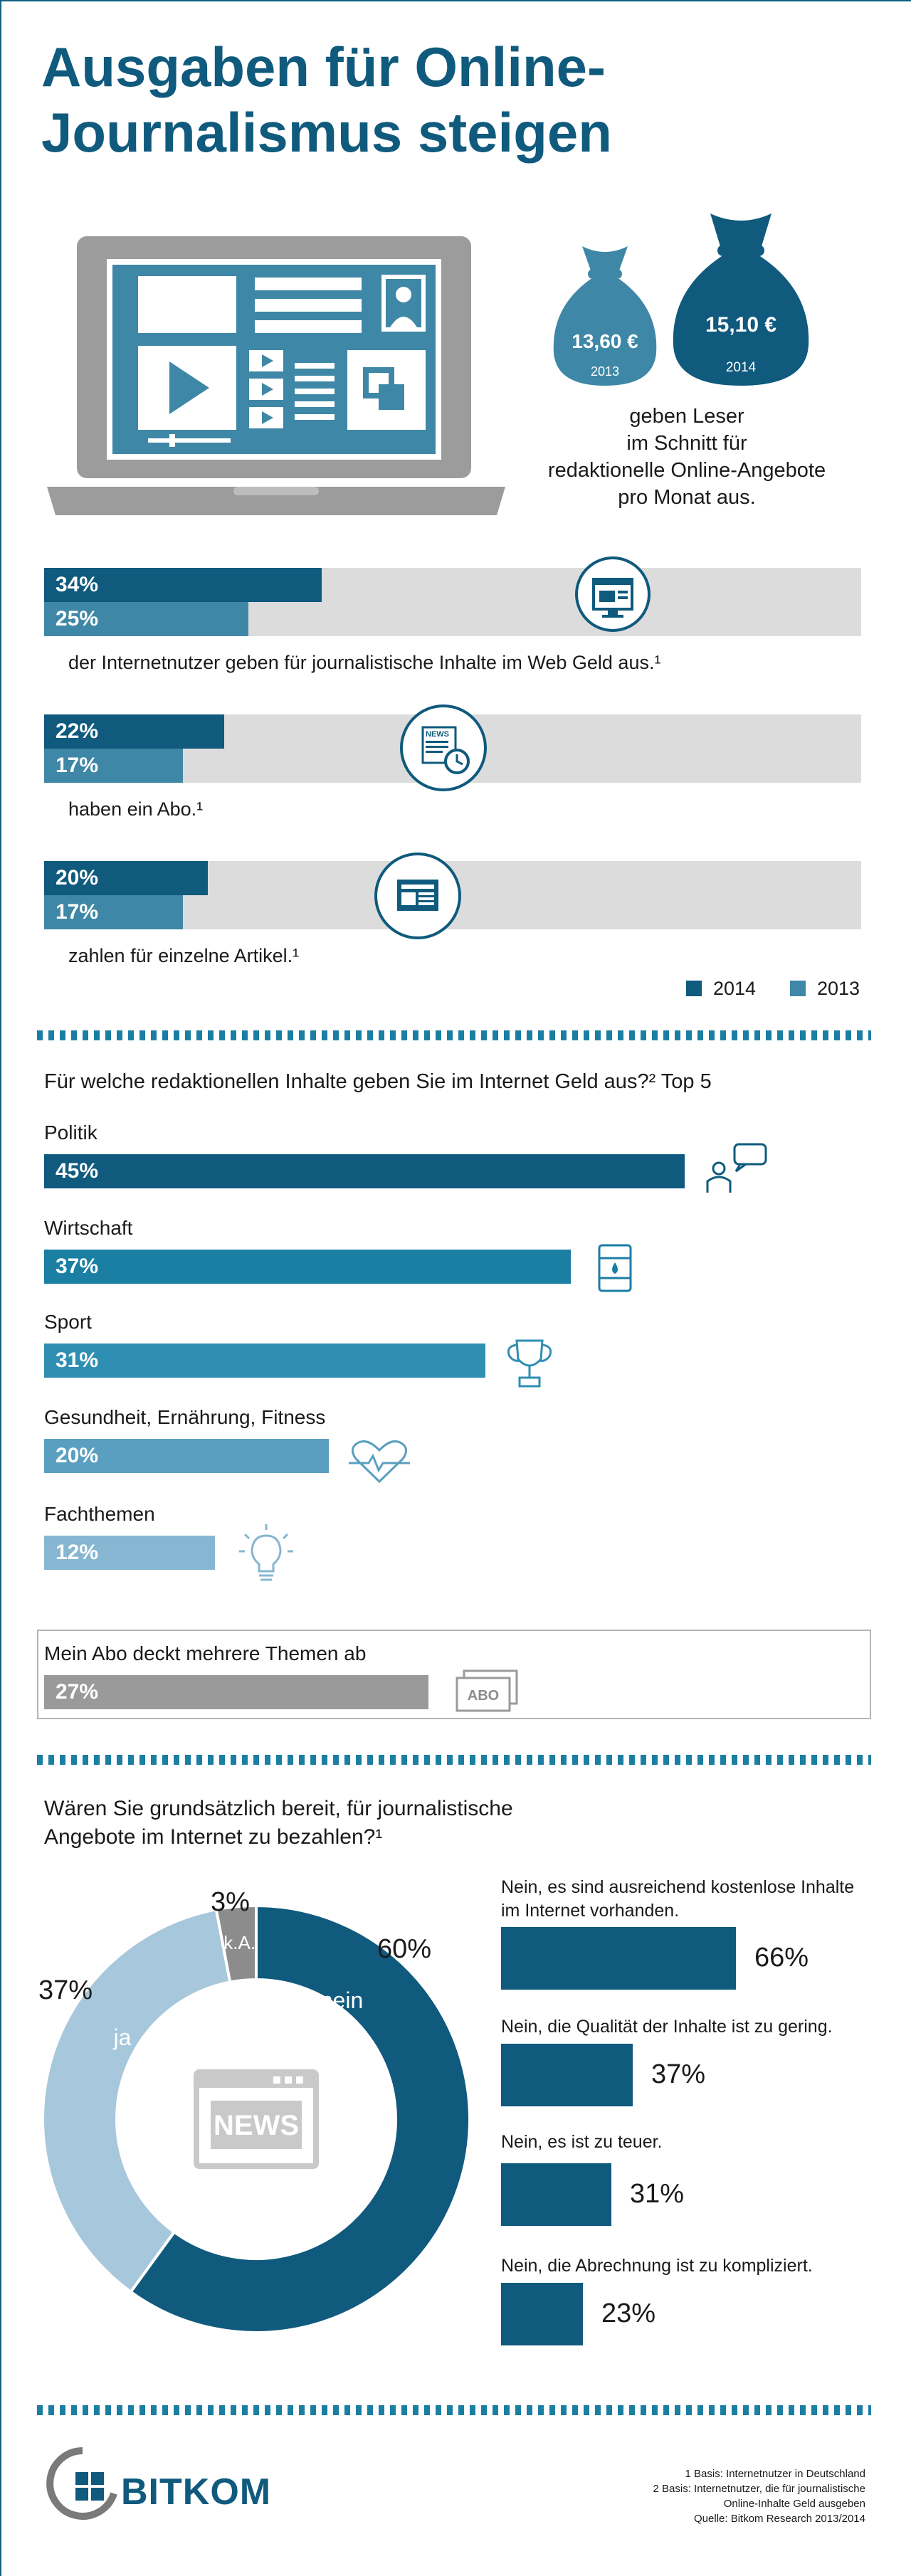 This screenshot has width=911, height=2576. What do you see at coordinates (185, 1417) in the screenshot?
I see `topic-label: Gesundheit, Ernährung, Fitness` at bounding box center [185, 1417].